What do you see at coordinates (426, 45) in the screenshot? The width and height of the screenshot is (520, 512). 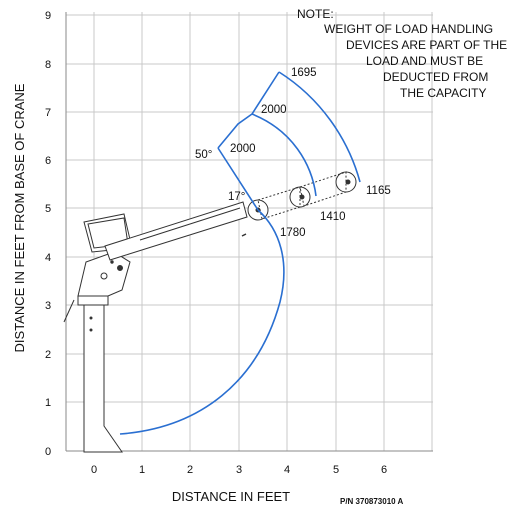 I see `note-line: DEVICES ARE PART OF THE` at bounding box center [426, 45].